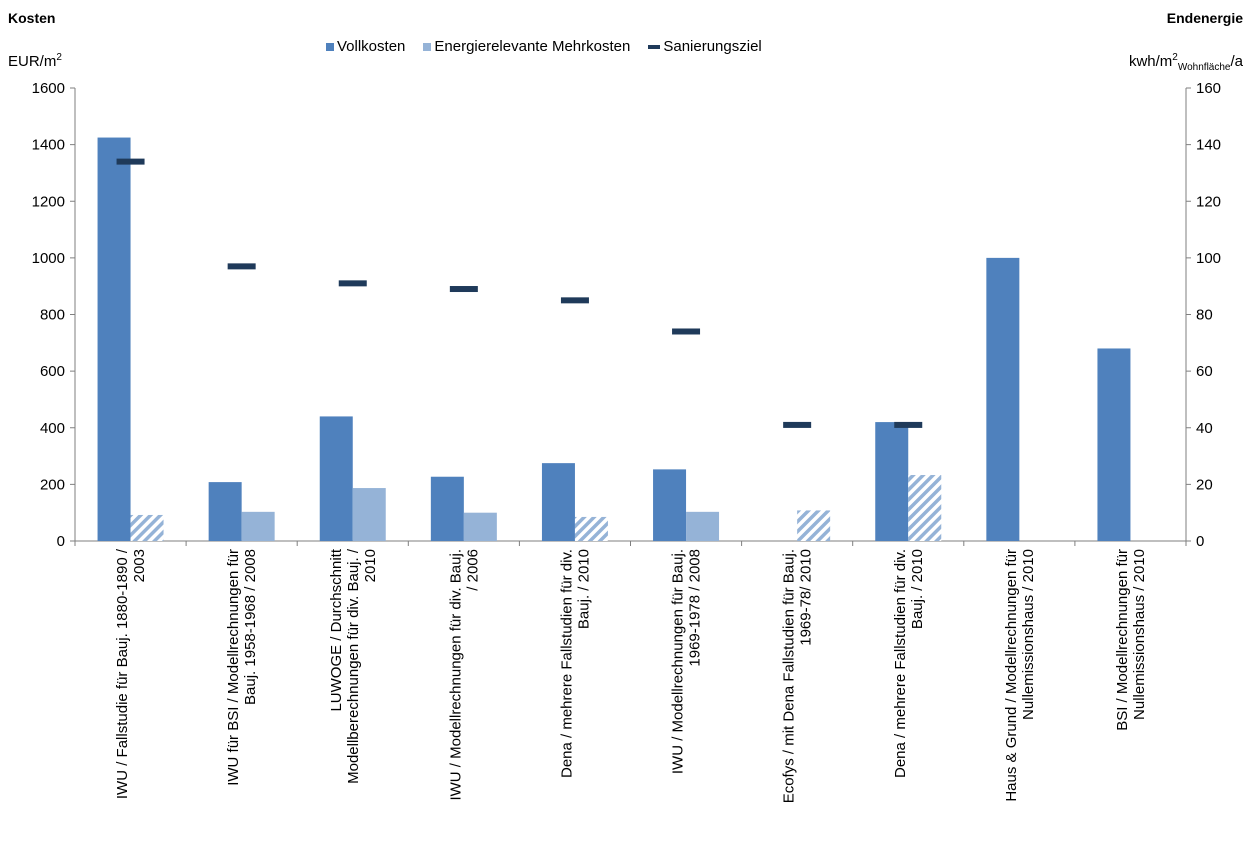 The height and width of the screenshot is (852, 1251). Describe the element at coordinates (32, 61) in the screenshot. I see `left-unit-text: EUR/m` at that location.